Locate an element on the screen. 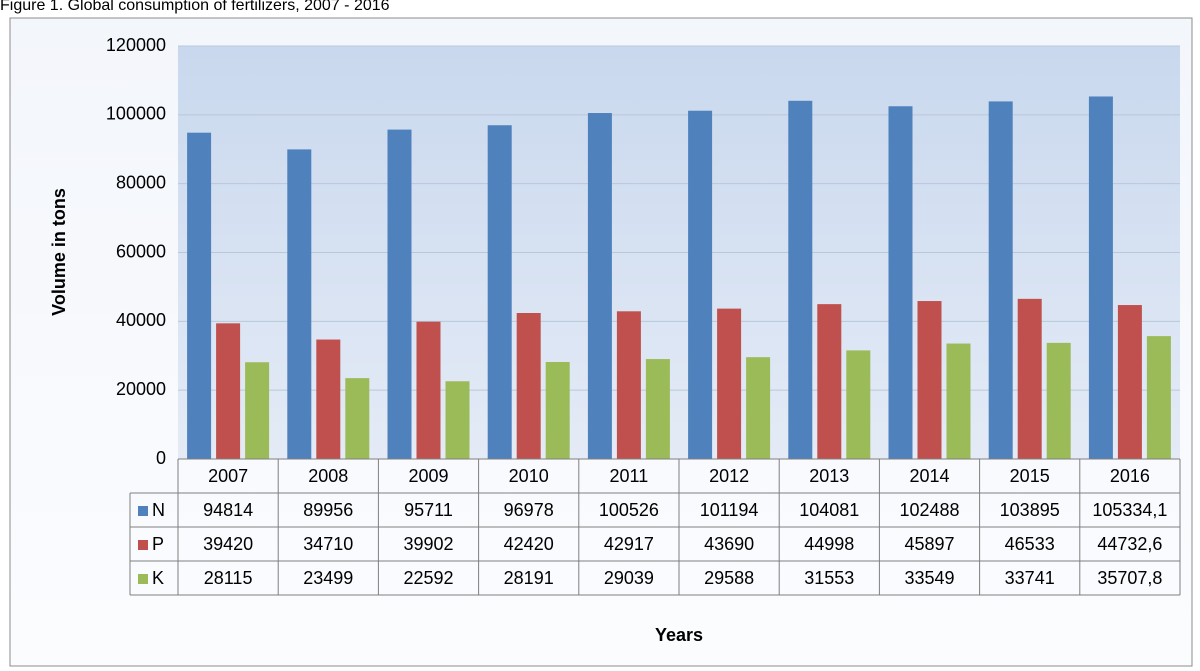  y-axis-label: Volume in tons is located at coordinates (59, 252).